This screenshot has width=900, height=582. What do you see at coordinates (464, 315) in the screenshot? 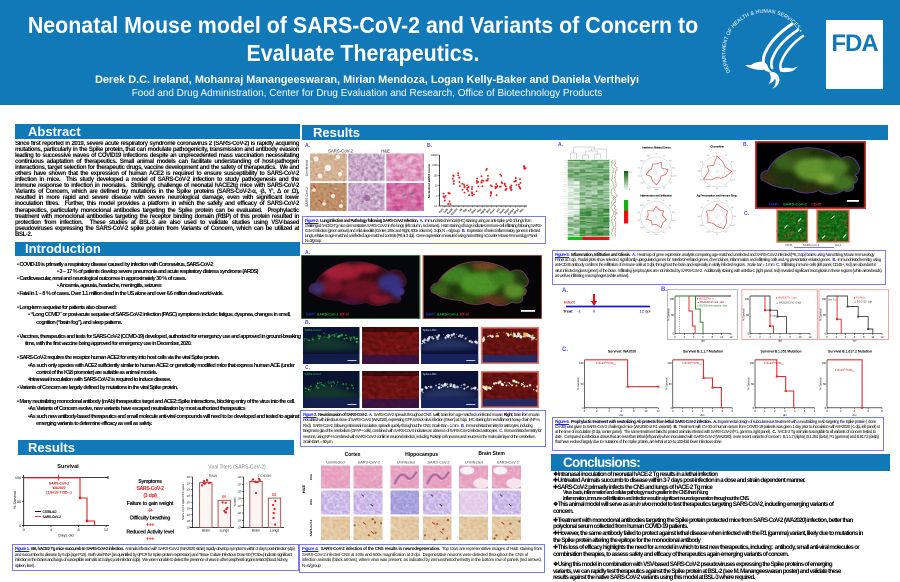
I see `svg-text: NF-H` at bounding box center [464, 315].